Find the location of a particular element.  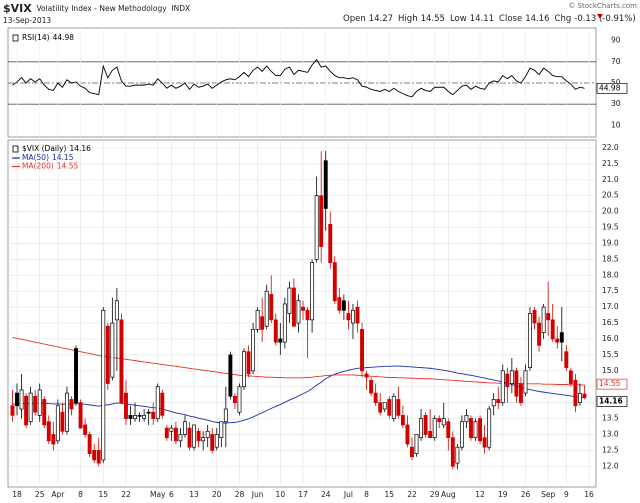

rsi-legend: RSI(14) 44.98 is located at coordinates (48, 37).